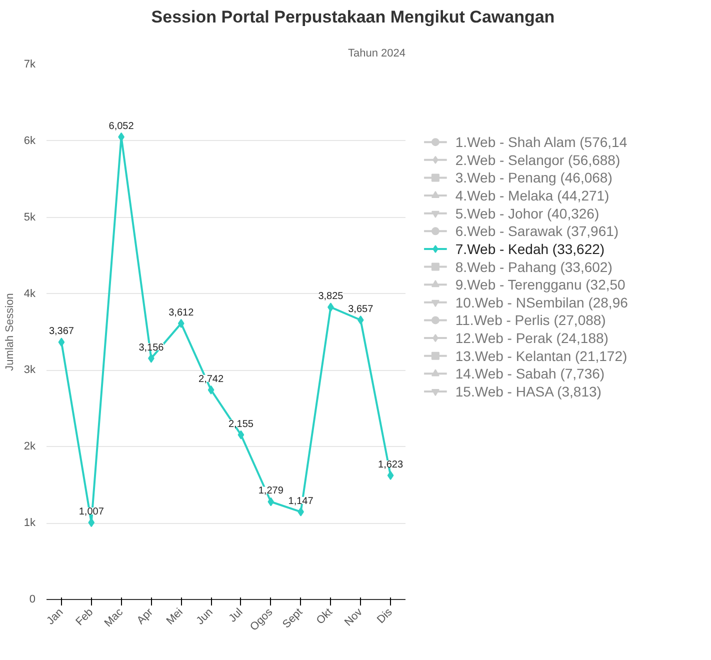 The image size is (711, 660). Describe the element at coordinates (377, 54) in the screenshot. I see `chart-subtitle: Tahun 2024` at that location.